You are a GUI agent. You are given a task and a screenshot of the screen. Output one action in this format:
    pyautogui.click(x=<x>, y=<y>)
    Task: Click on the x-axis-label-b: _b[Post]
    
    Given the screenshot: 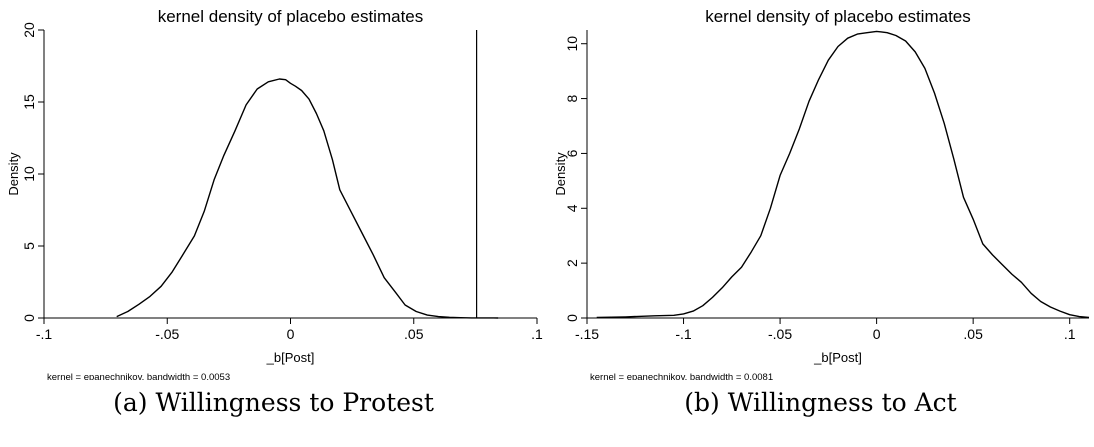 What is the action you would take?
    pyautogui.click(x=837, y=357)
    